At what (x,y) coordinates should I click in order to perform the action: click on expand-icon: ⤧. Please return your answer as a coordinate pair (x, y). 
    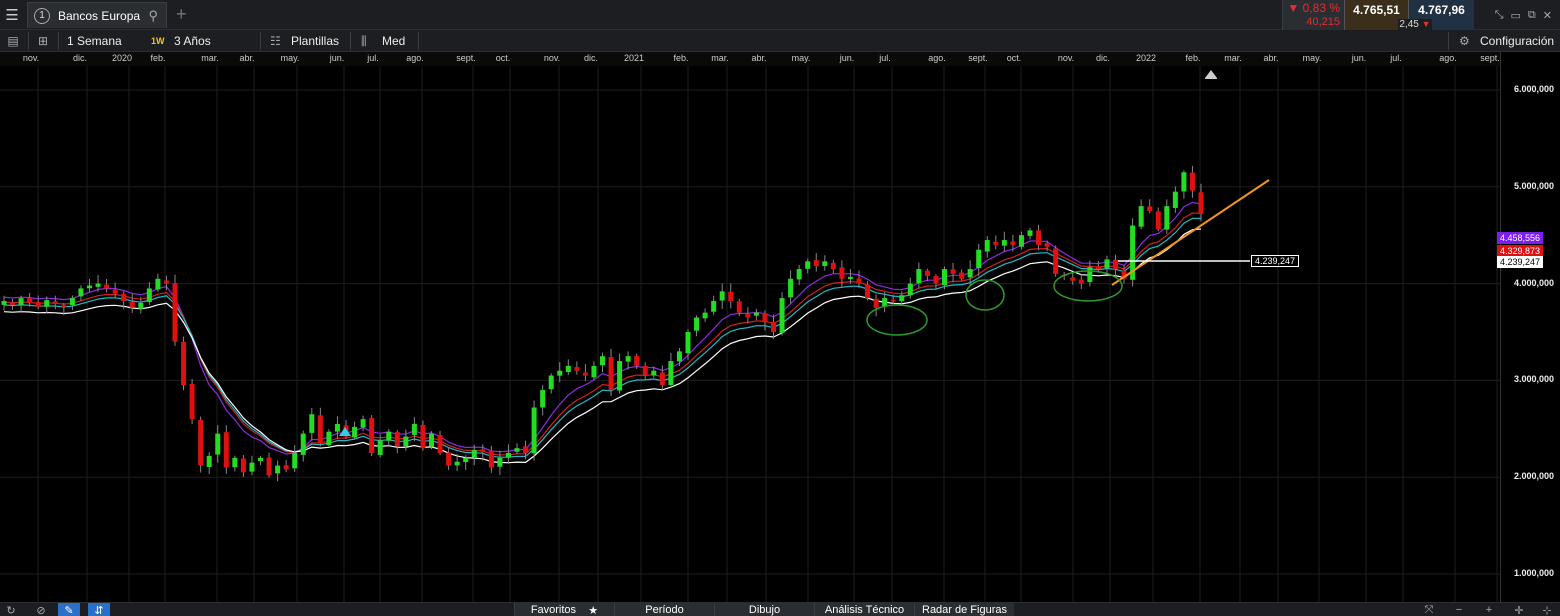
    Looking at the image, I should click on (1429, 609).